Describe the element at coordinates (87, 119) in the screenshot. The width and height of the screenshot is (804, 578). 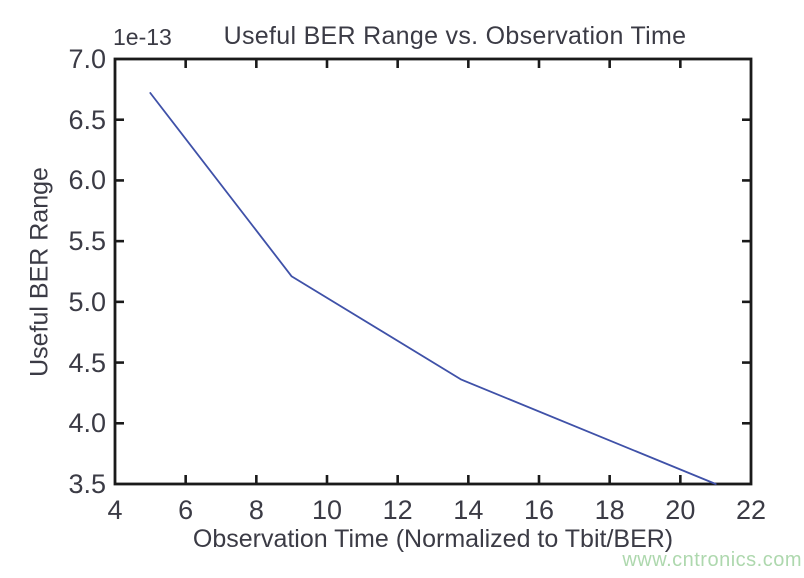
I see `y-tick-label: 6.5` at that location.